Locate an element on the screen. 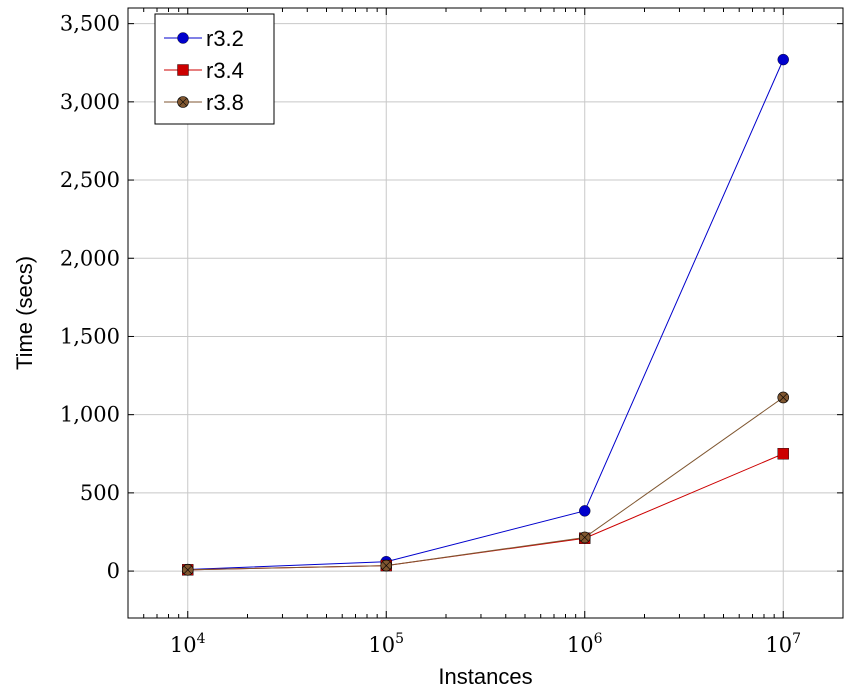  y-tick-label: 1,500 is located at coordinates (90, 336).